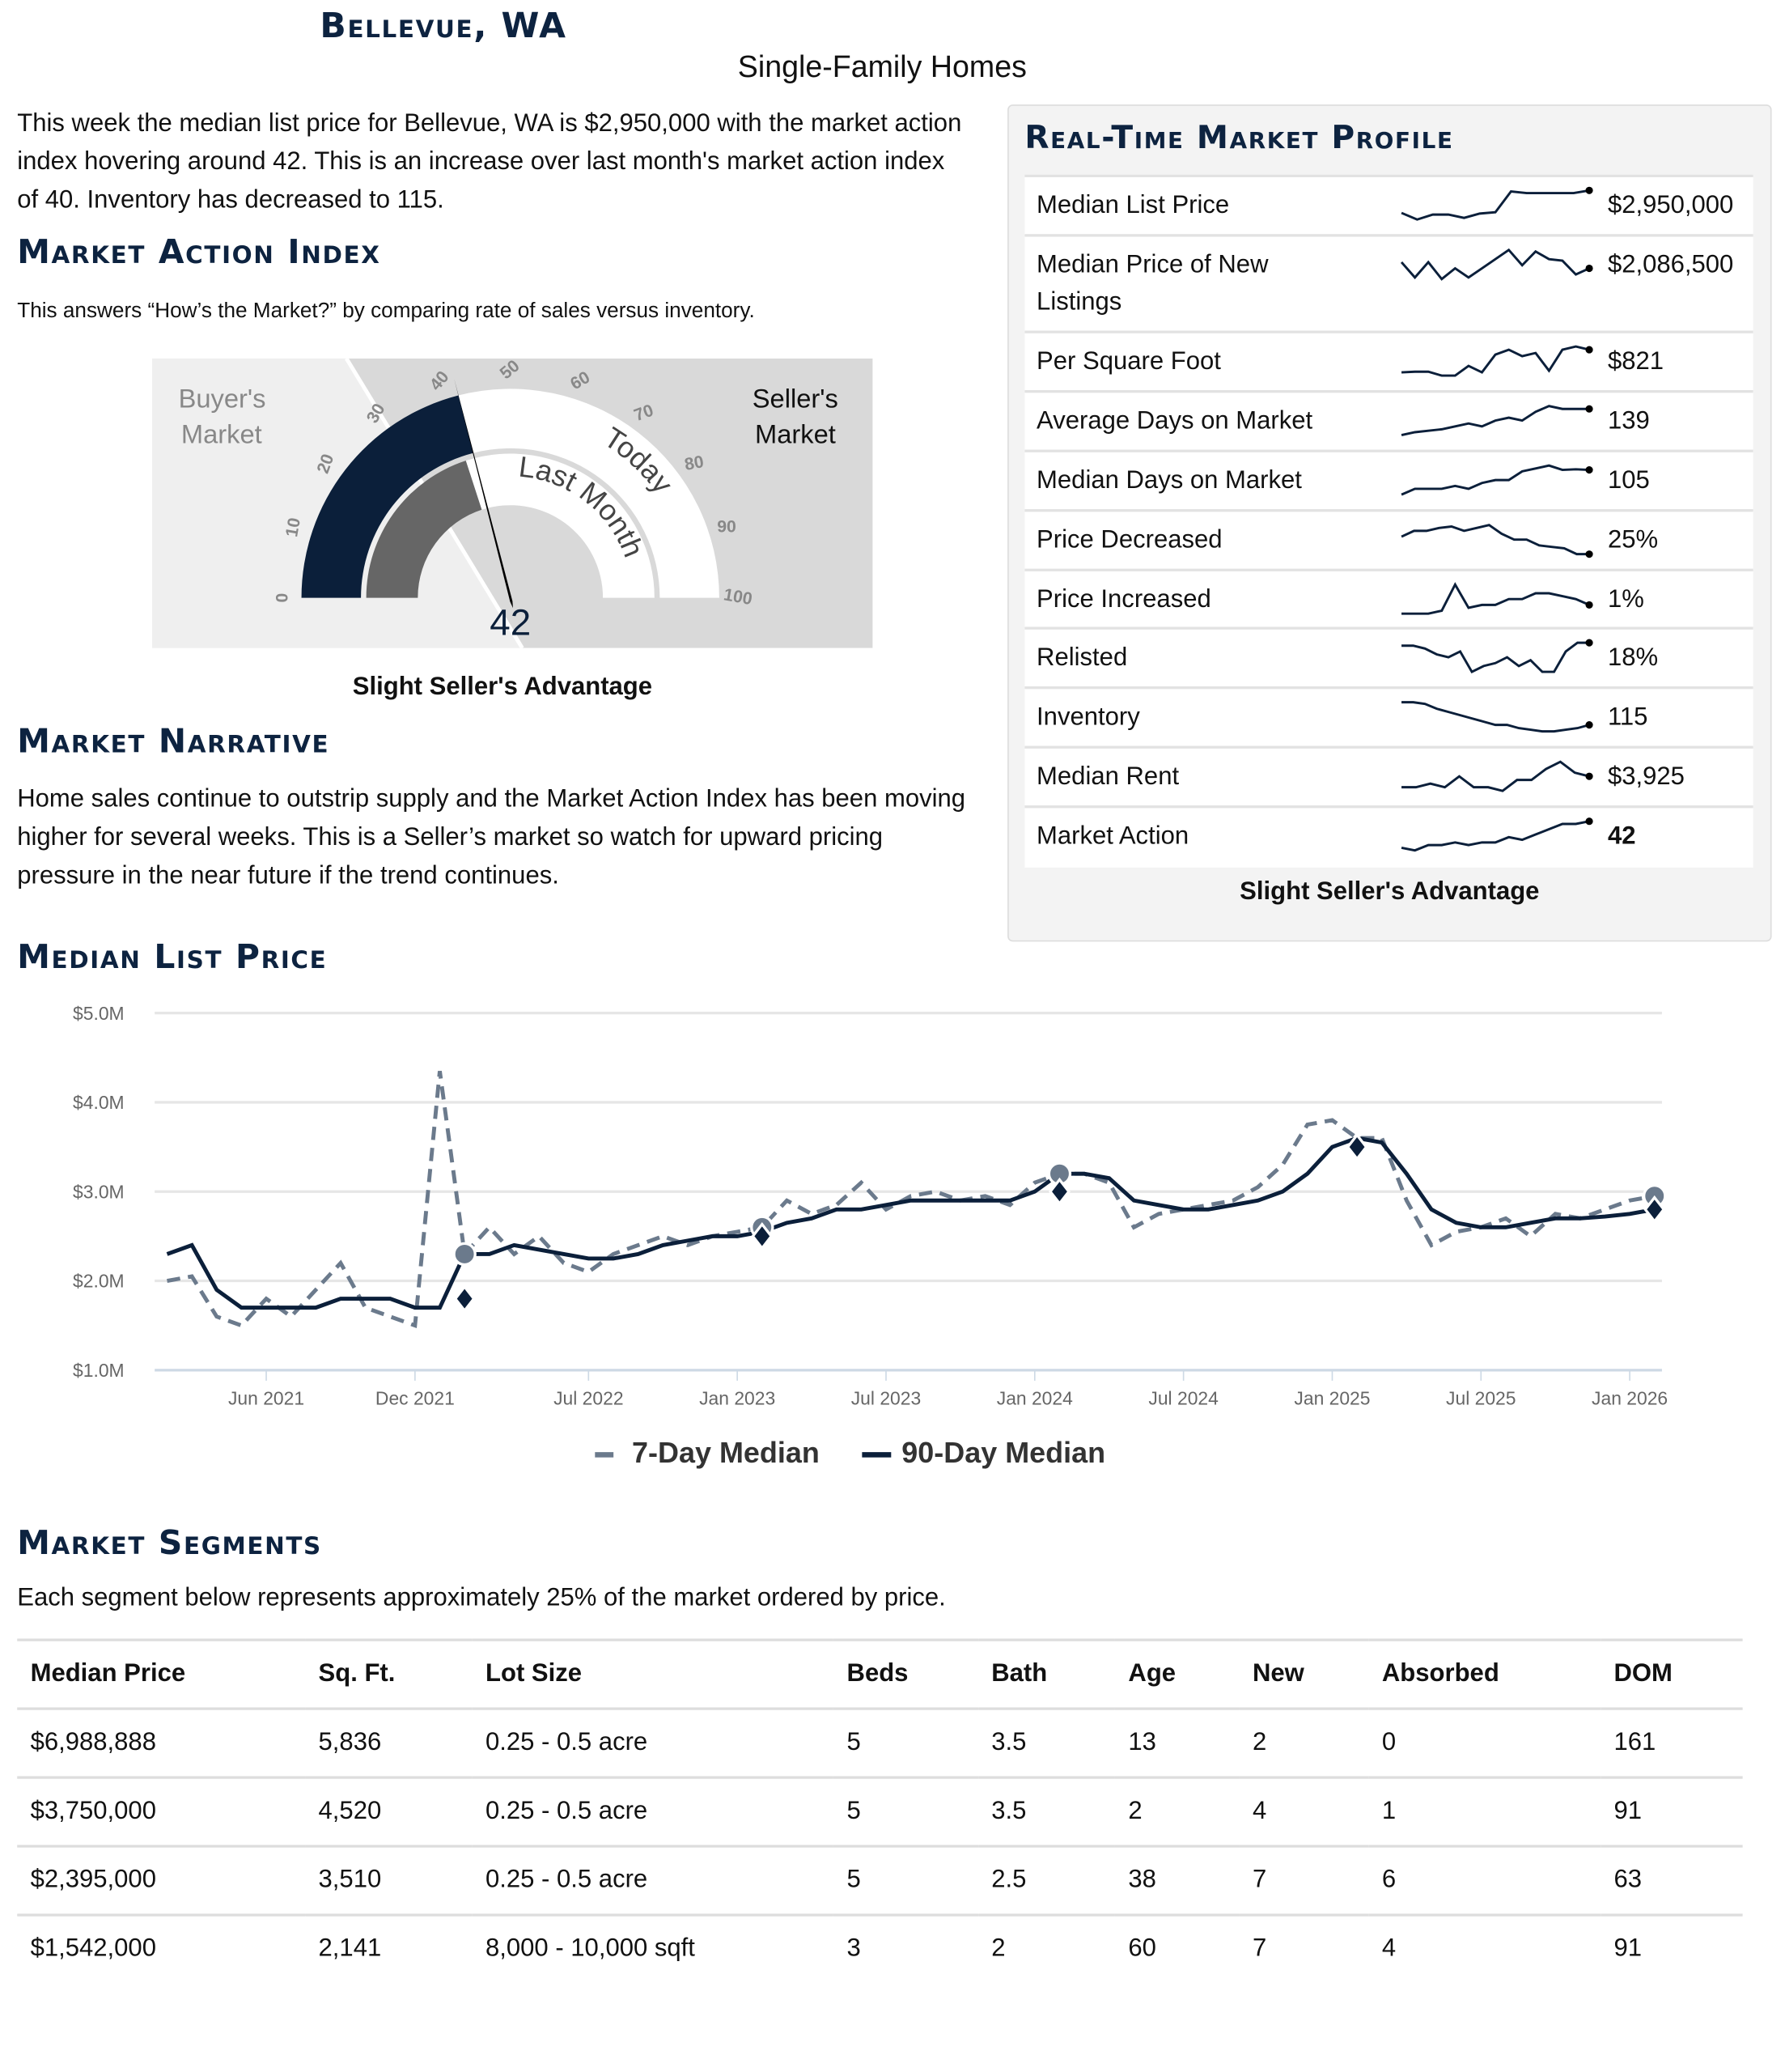  Describe the element at coordinates (1003, 1453) in the screenshot. I see `legend-90day-label: 90-Day Median` at that location.